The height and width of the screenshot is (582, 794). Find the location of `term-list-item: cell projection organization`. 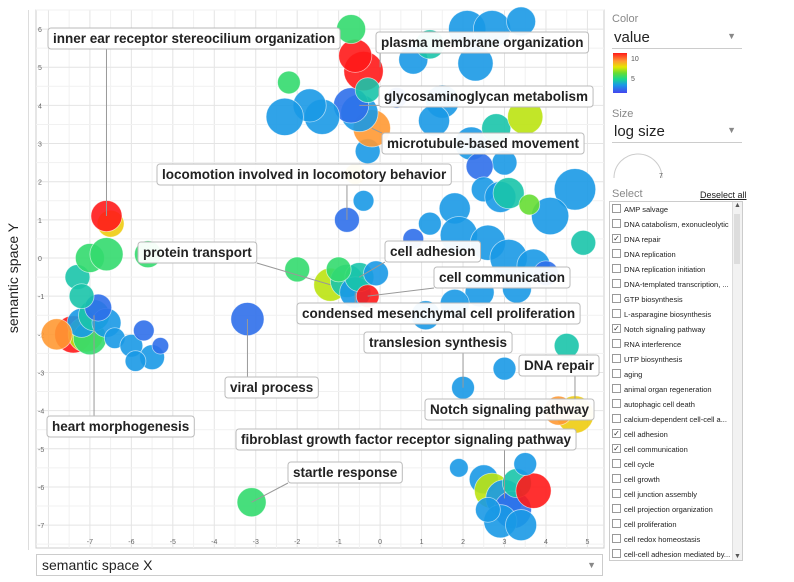

term-list-item: cell projection organization is located at coordinates (672, 509).